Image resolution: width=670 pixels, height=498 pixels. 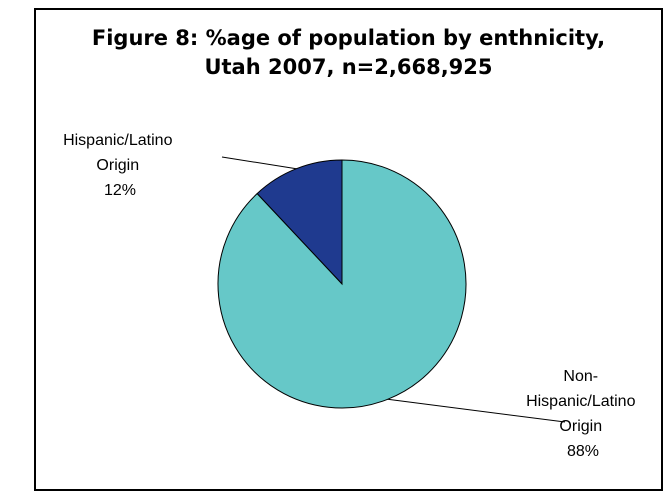 What do you see at coordinates (118, 140) in the screenshot?
I see `slice-label-hispanic-line-1: Hispanic/Latino` at bounding box center [118, 140].